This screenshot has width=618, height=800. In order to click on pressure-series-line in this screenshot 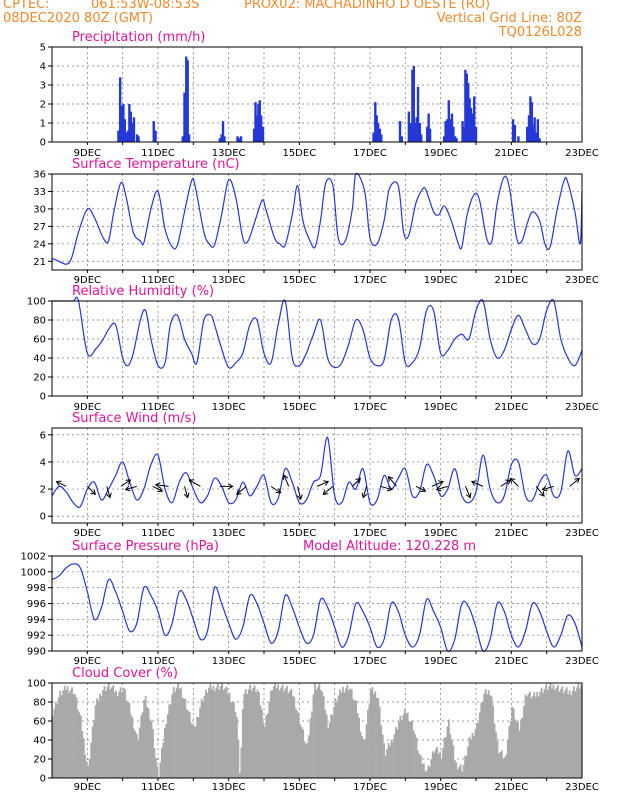, I will do `click(317, 607)`.